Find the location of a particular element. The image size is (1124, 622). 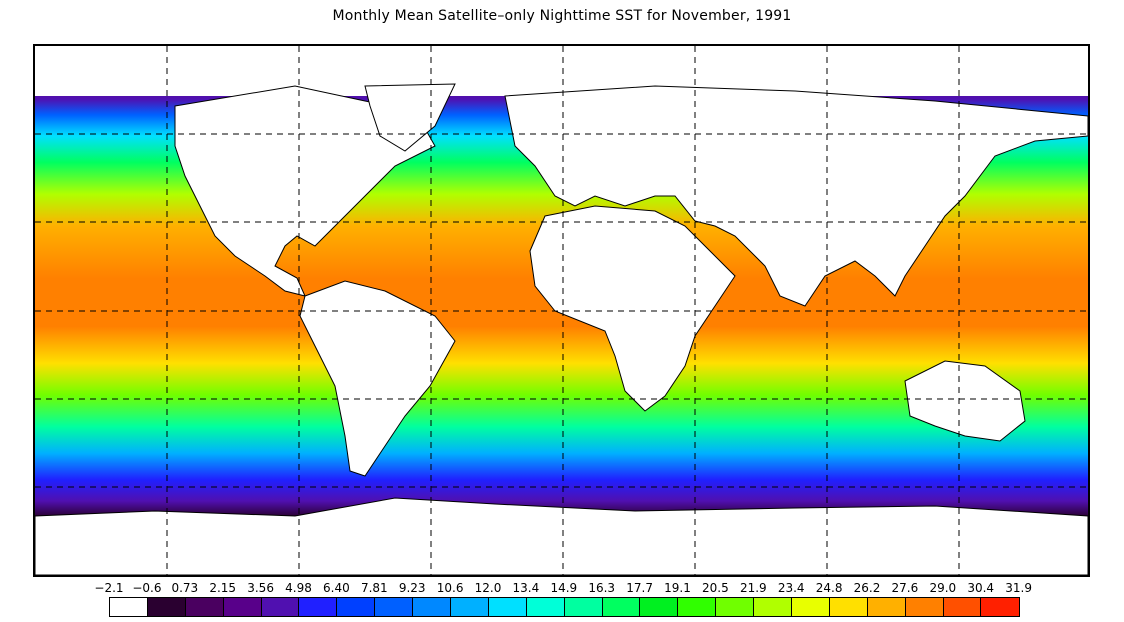

colorbar-label: 21.9 is located at coordinates (753, 588).